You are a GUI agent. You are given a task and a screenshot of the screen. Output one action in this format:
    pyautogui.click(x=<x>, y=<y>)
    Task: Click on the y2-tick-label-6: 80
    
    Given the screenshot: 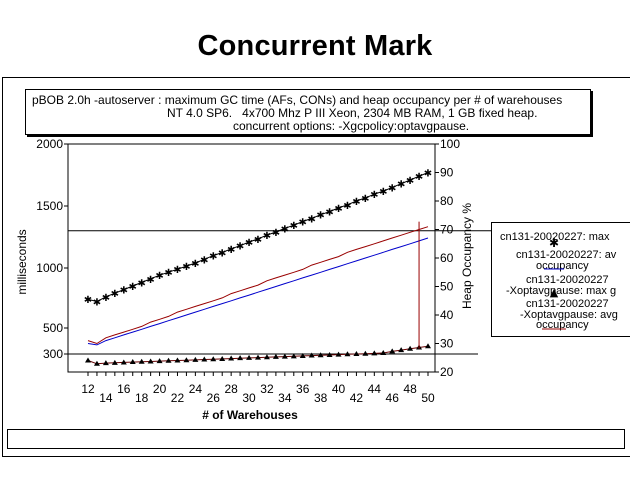 What is the action you would take?
    pyautogui.click(x=447, y=201)
    